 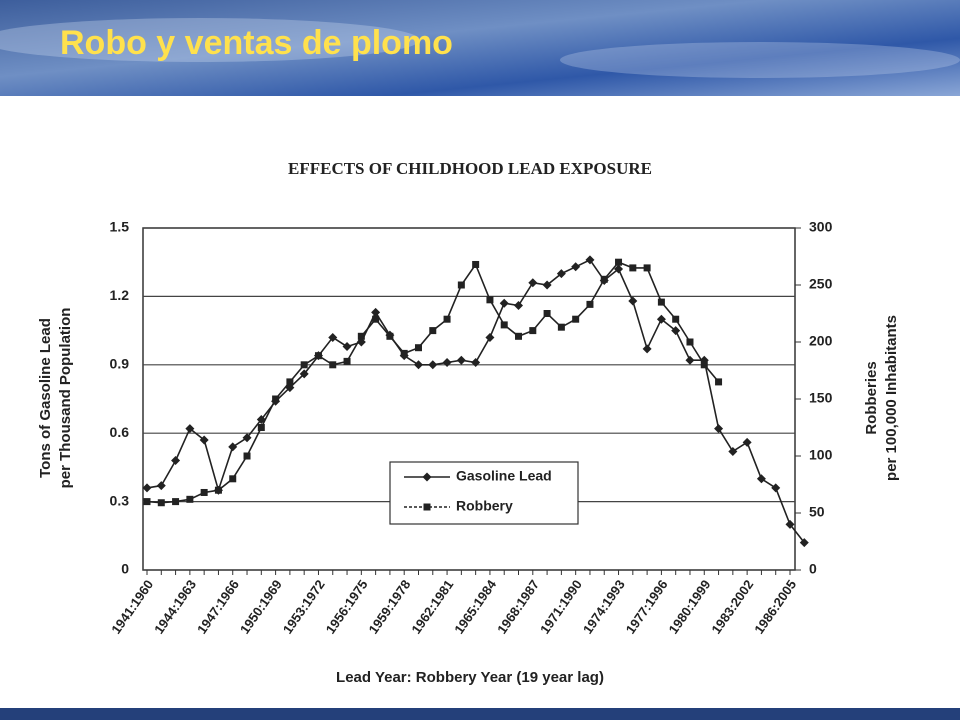 What do you see at coordinates (484, 506) in the screenshot?
I see `legend-label: Robbery` at bounding box center [484, 506].